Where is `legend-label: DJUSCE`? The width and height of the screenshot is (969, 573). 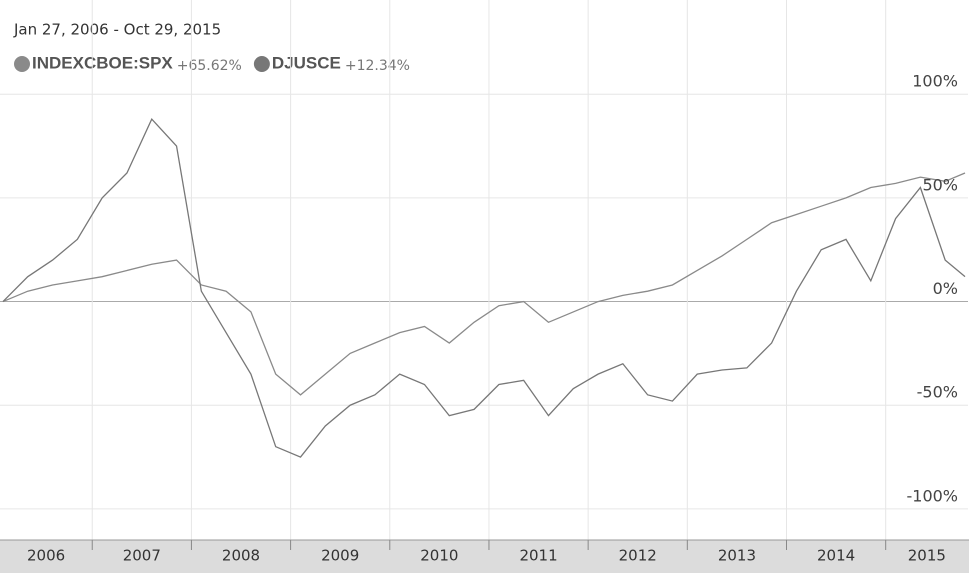
legend-label: DJUSCE is located at coordinates (306, 62).